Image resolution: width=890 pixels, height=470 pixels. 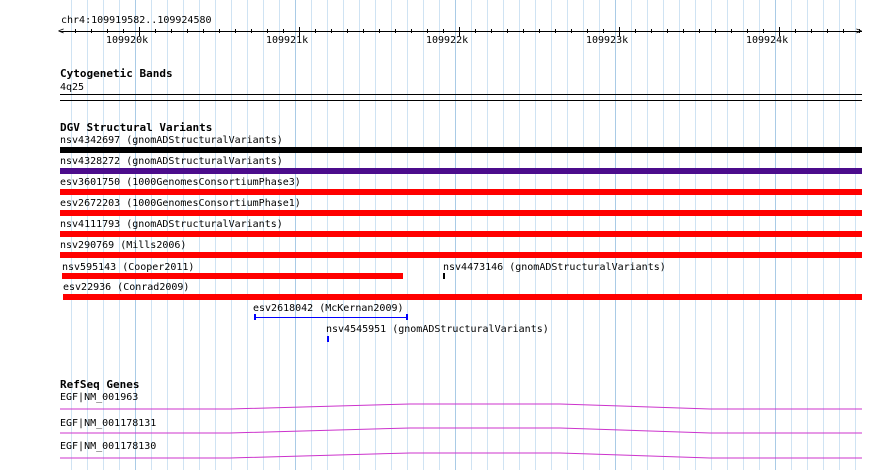 What do you see at coordinates (72, 87) in the screenshot?
I see `cytoband-label: 4q25` at bounding box center [72, 87].